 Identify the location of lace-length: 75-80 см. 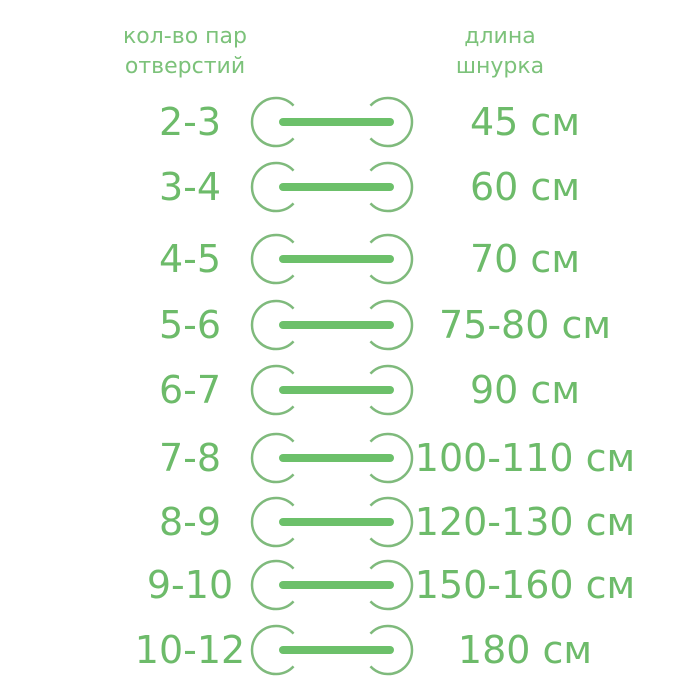
(525, 325).